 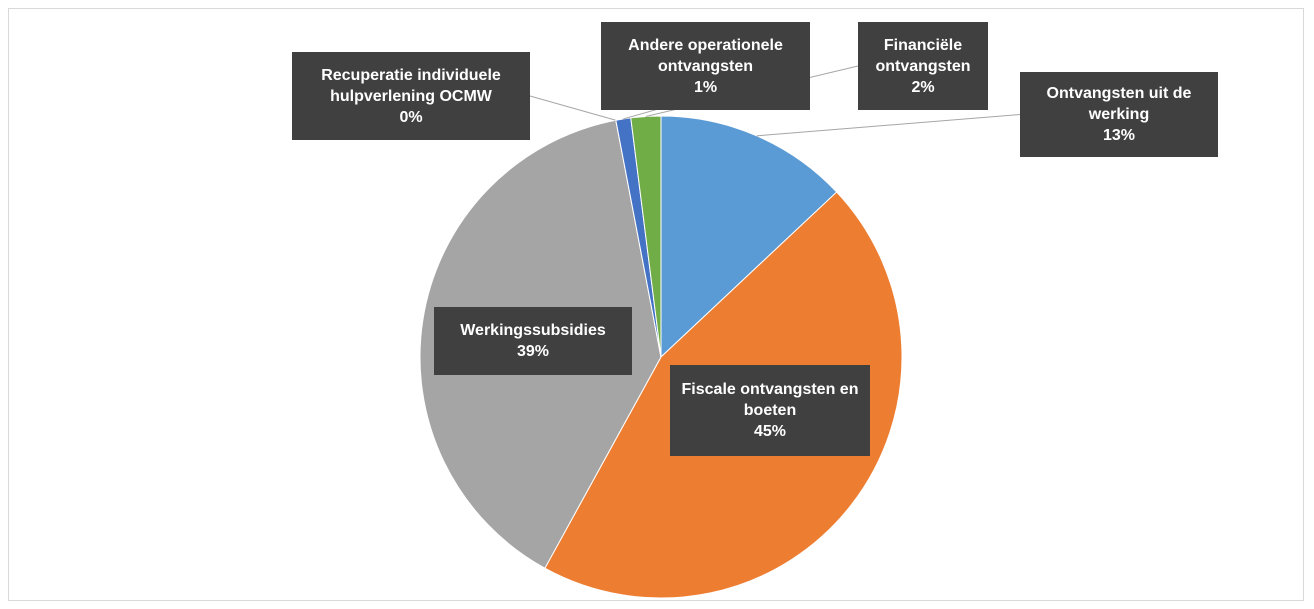 I want to click on category-label: Financiële ontvangsten, so click(x=923, y=55).